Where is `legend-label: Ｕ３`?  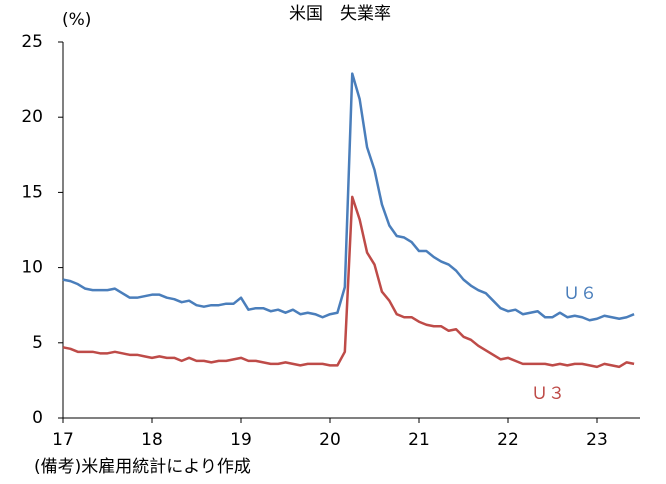
legend-label: Ｕ３ is located at coordinates (548, 394).